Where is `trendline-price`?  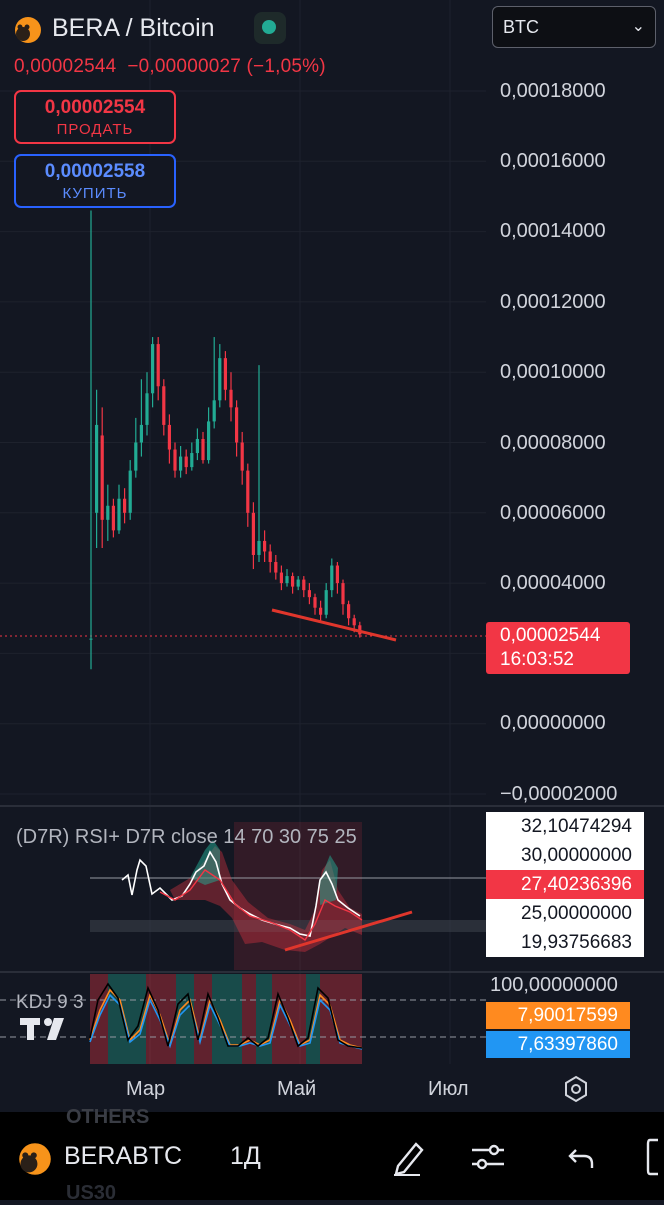 trendline-price is located at coordinates (334, 625).